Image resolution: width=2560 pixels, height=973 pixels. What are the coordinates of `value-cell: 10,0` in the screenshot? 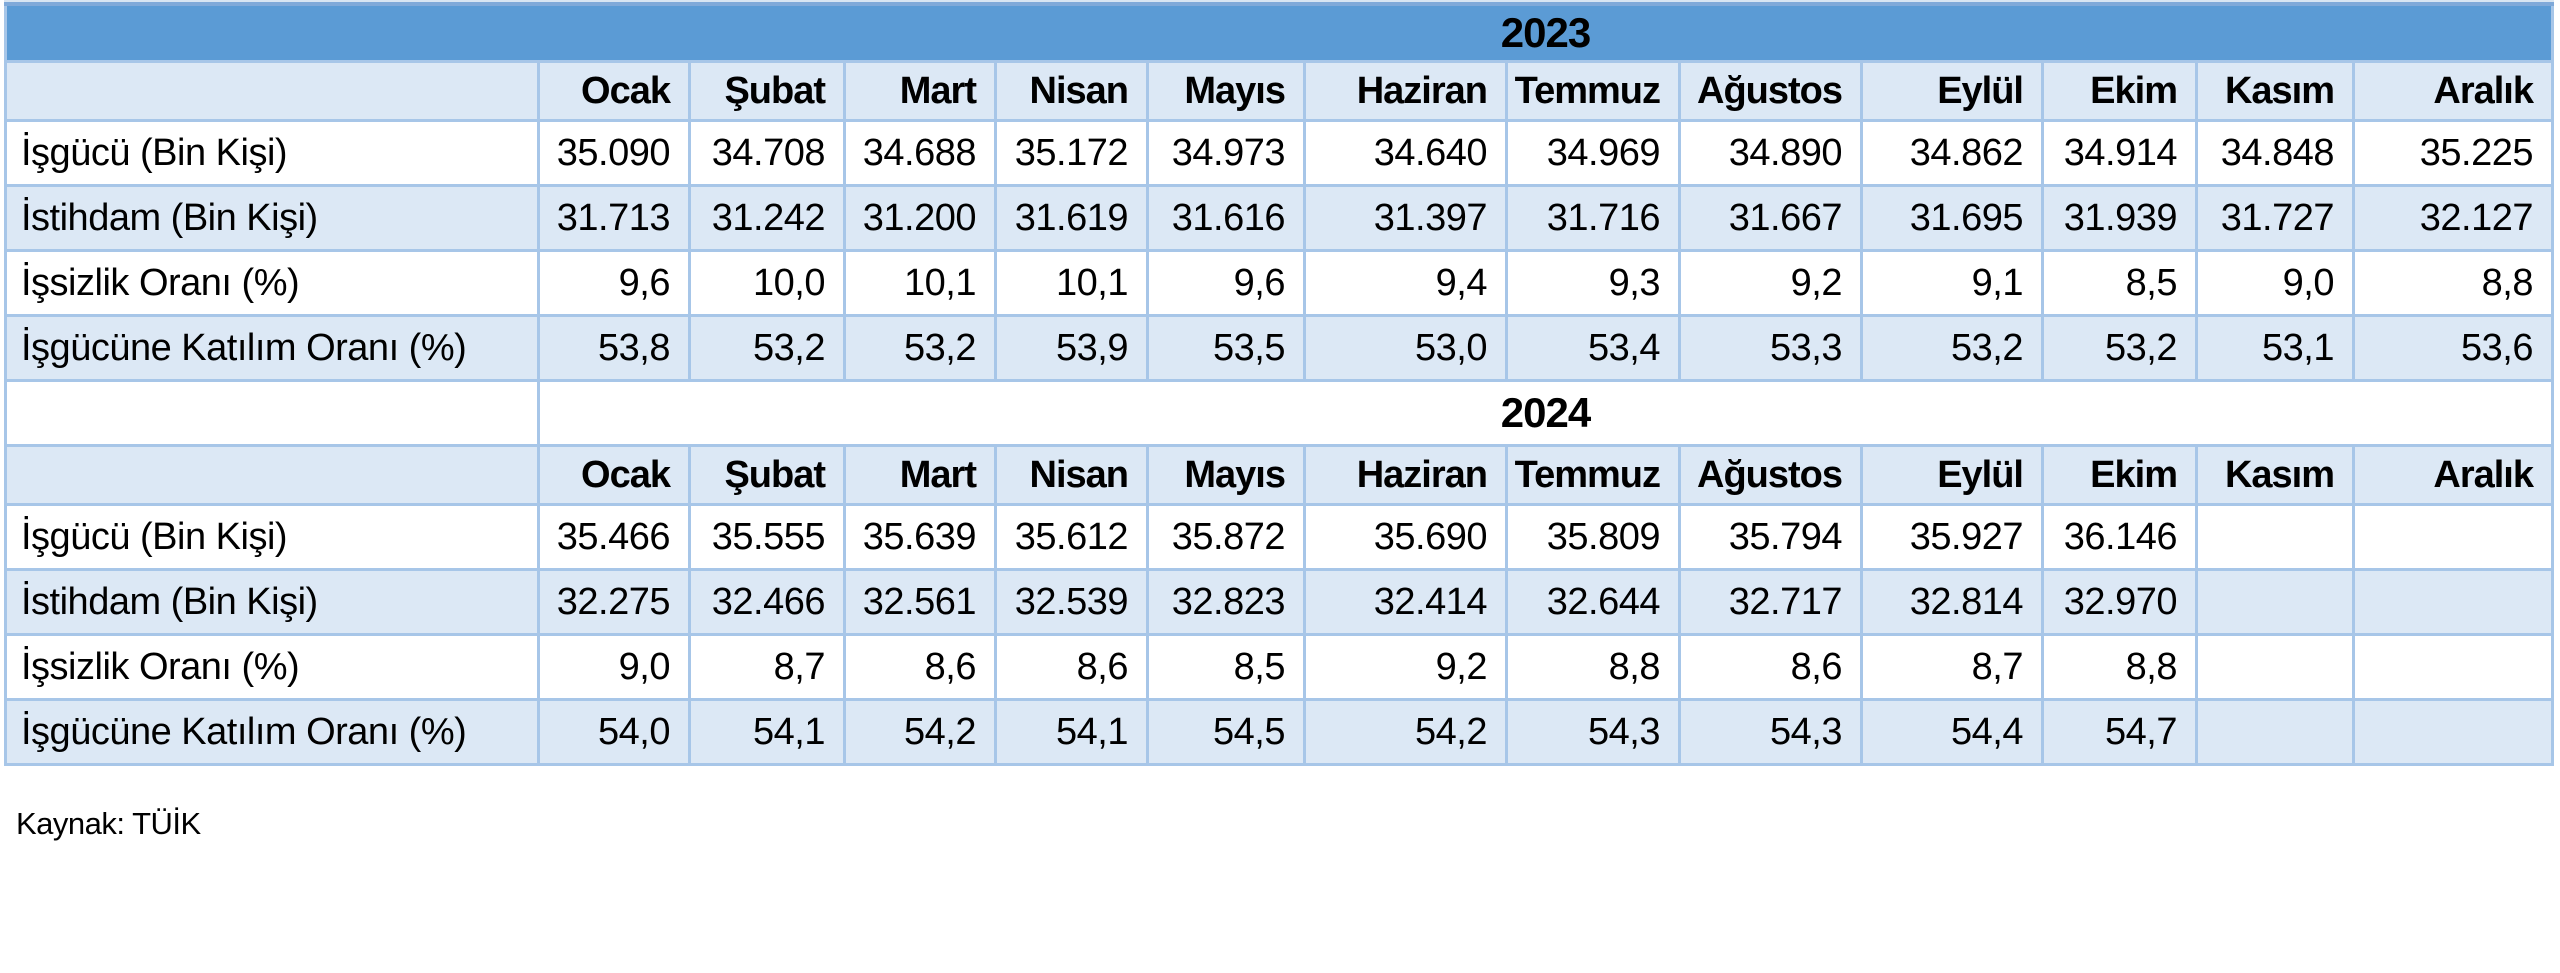 It's located at (767, 283).